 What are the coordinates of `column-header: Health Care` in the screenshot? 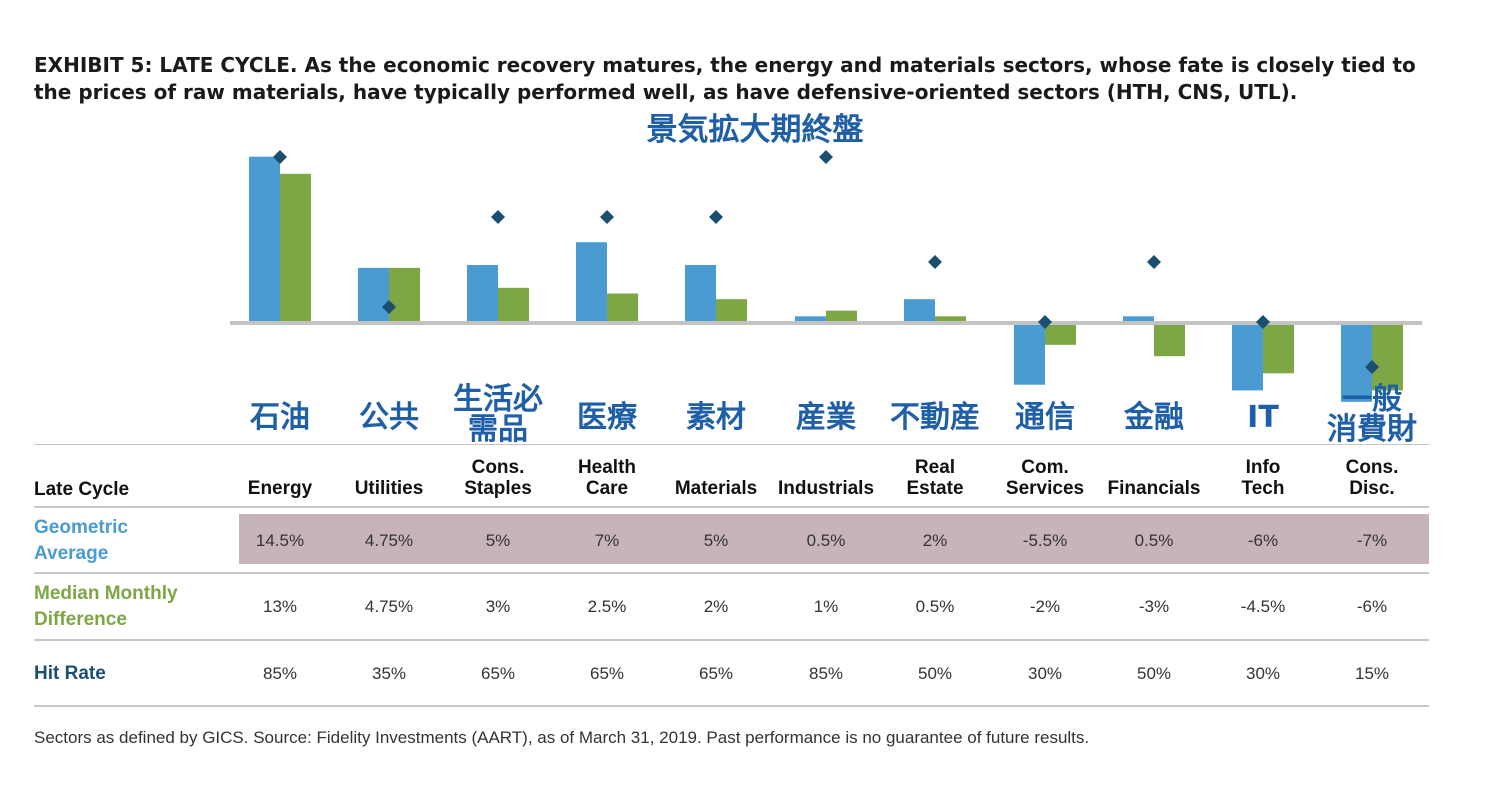 It's located at (607, 478).